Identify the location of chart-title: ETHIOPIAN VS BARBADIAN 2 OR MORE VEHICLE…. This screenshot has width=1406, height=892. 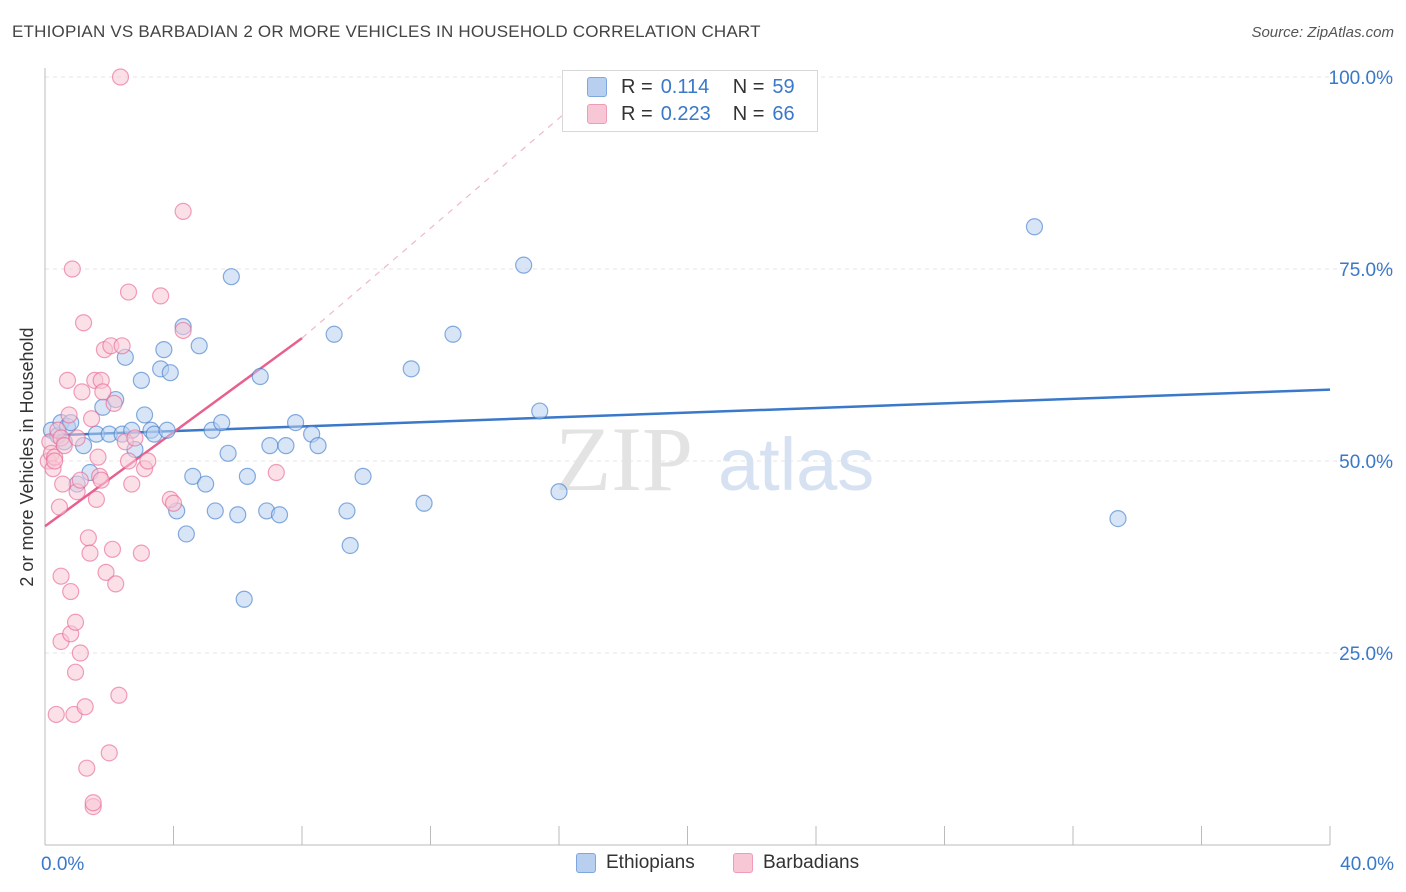
(386, 31).